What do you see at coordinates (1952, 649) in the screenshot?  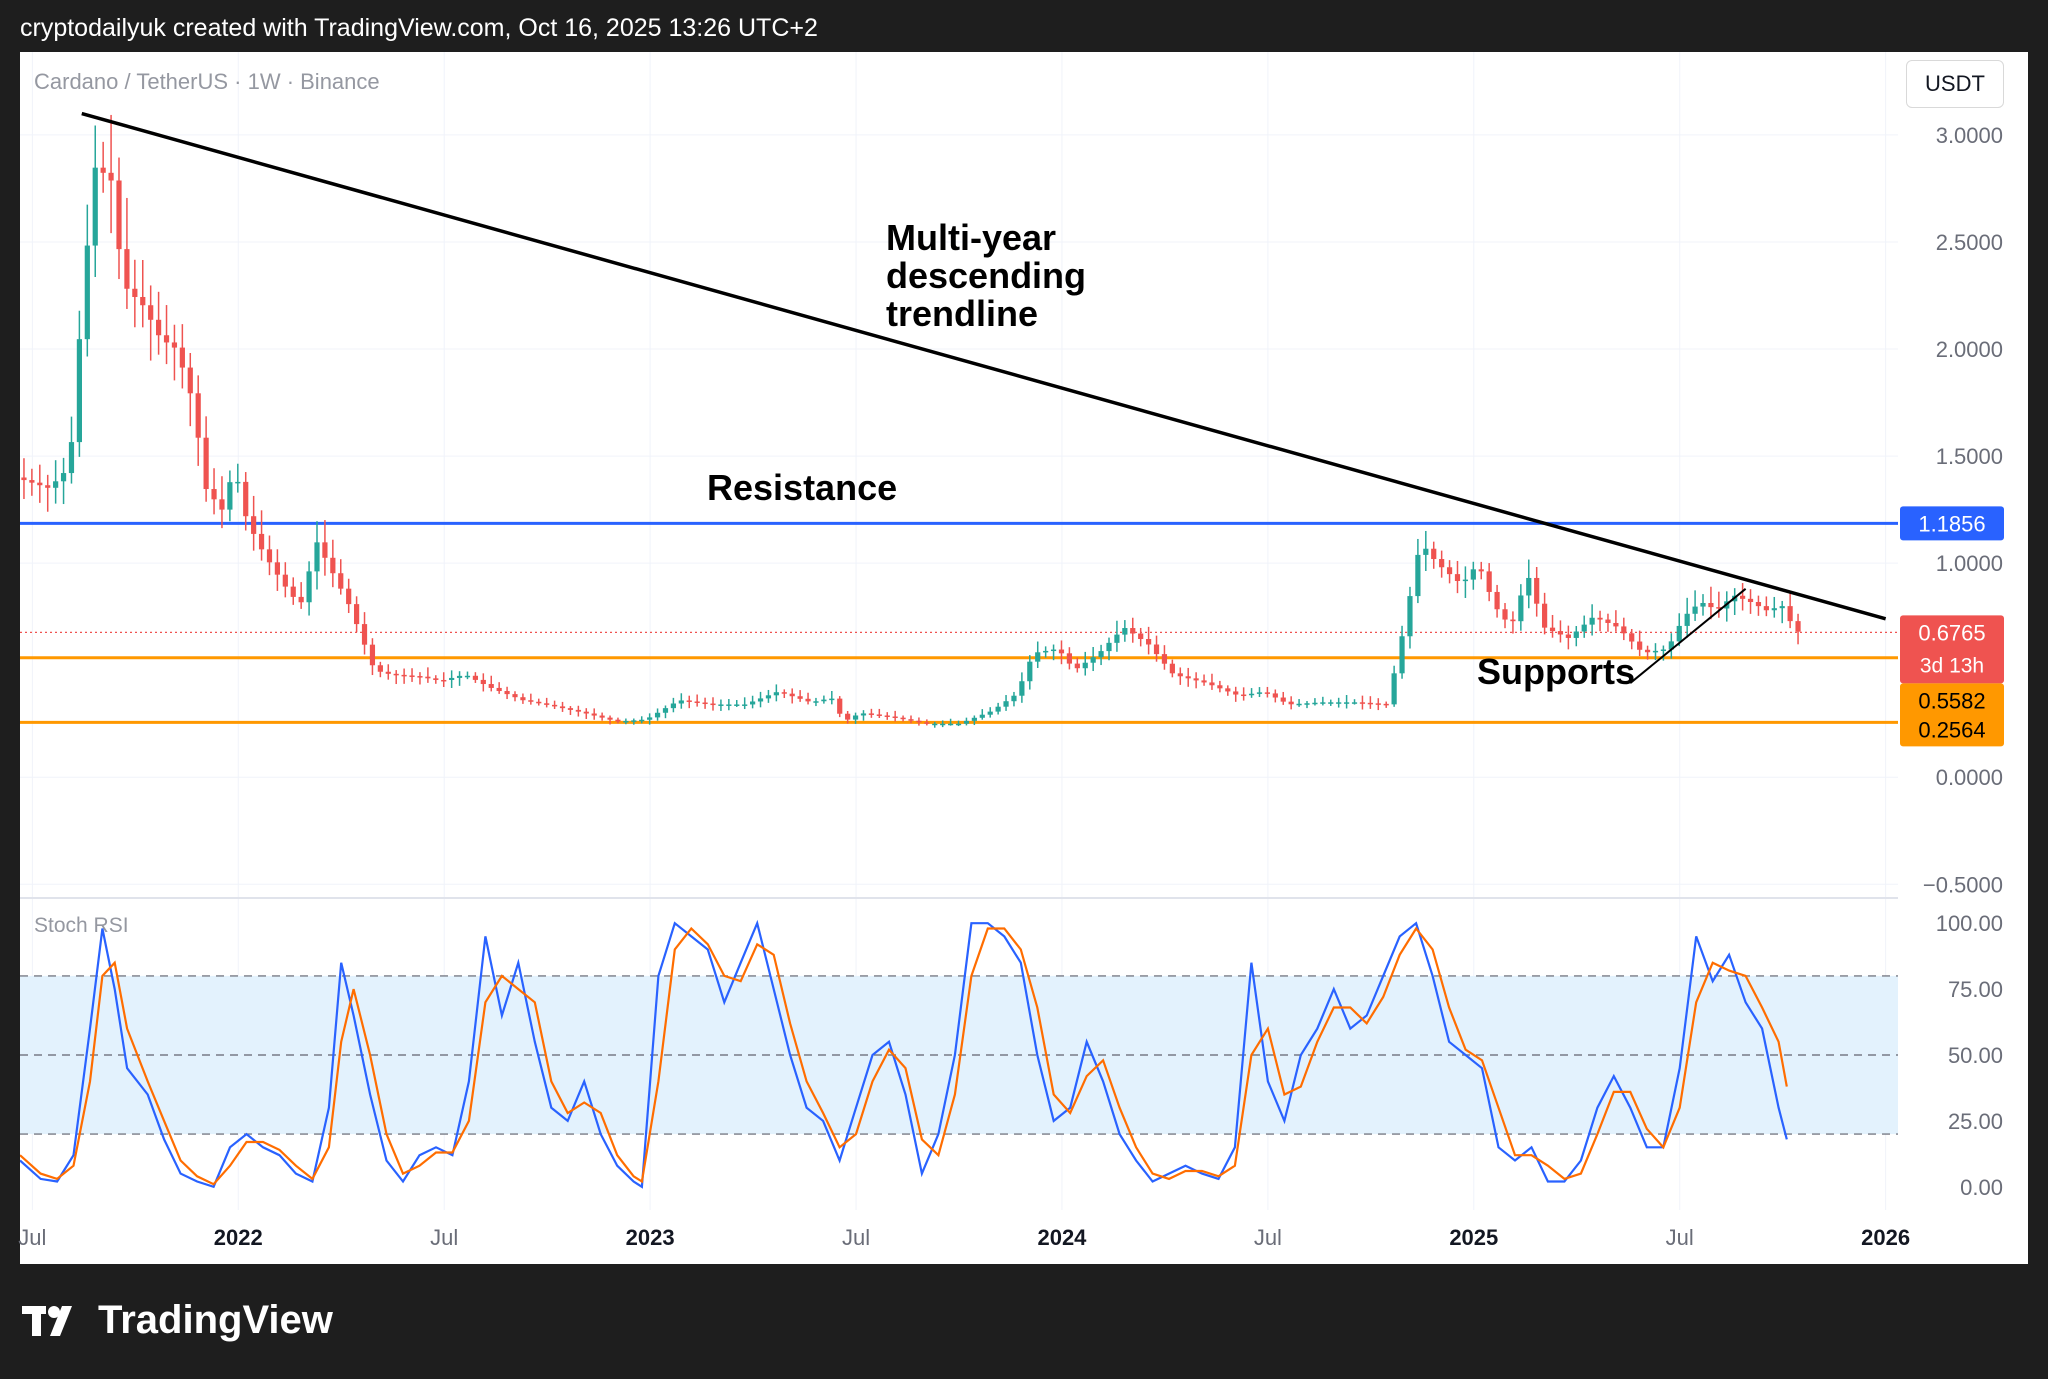 I see `last-price-badge-bg` at bounding box center [1952, 649].